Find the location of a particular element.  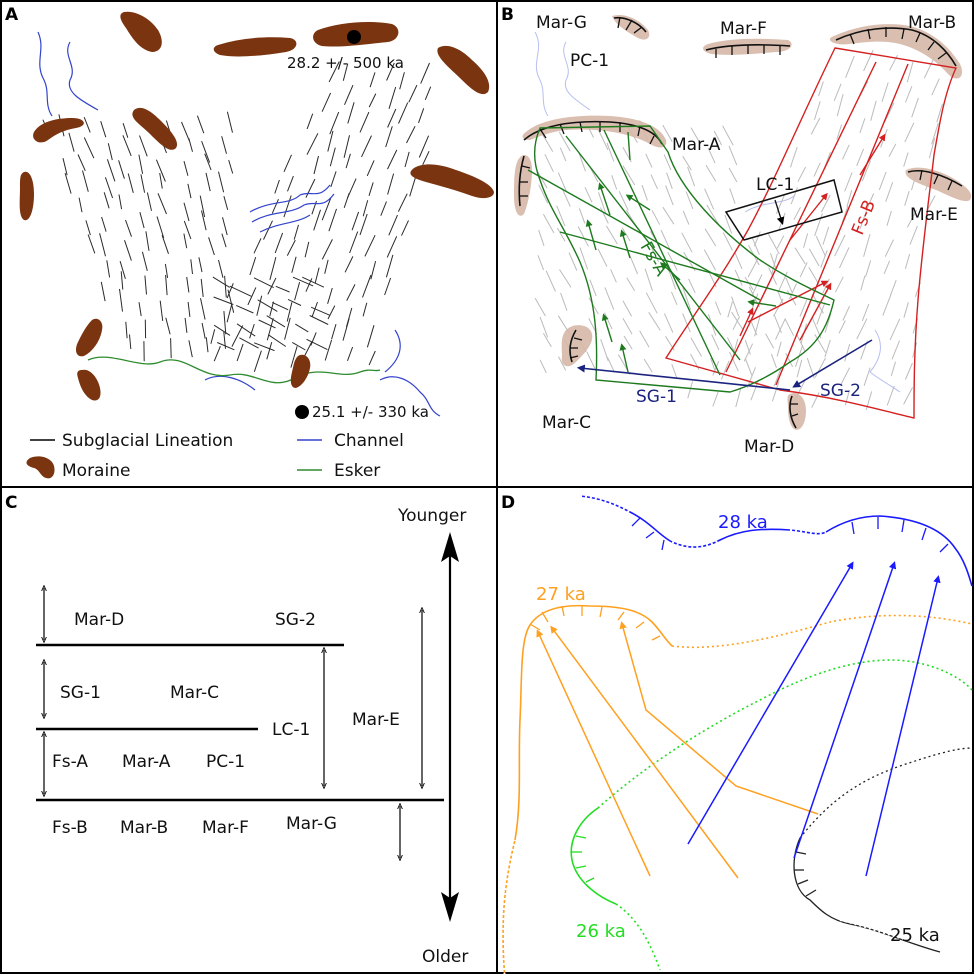

flowset-fs-a is located at coordinates (681, 259).